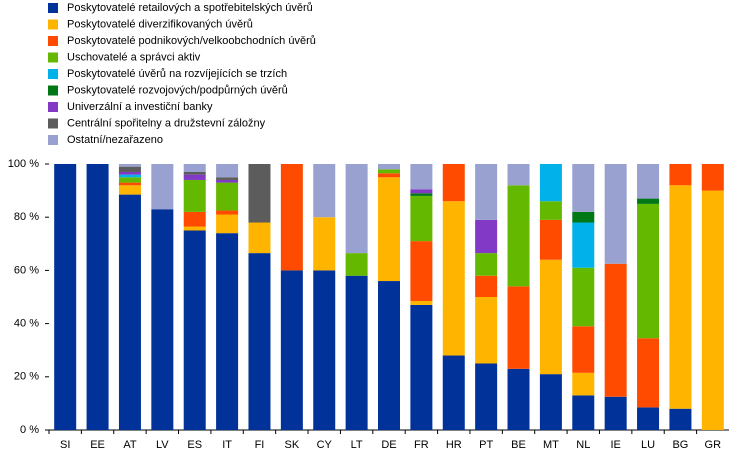 This screenshot has width=744, height=459. Describe the element at coordinates (325, 445) in the screenshot. I see `x-tick-label: CY` at that location.